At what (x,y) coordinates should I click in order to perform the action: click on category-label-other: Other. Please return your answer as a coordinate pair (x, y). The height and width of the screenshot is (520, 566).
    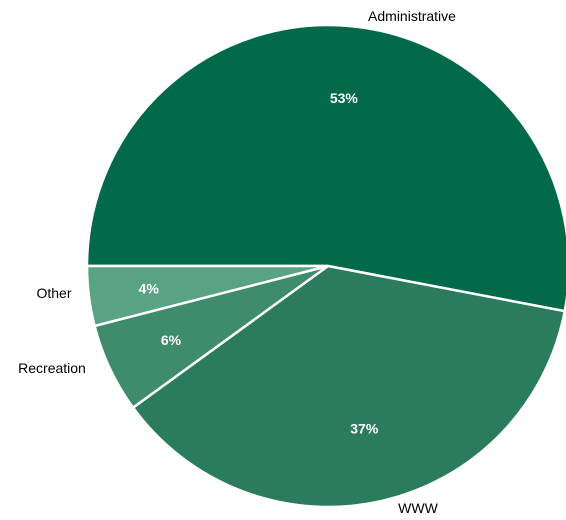
    Looking at the image, I should click on (53, 293).